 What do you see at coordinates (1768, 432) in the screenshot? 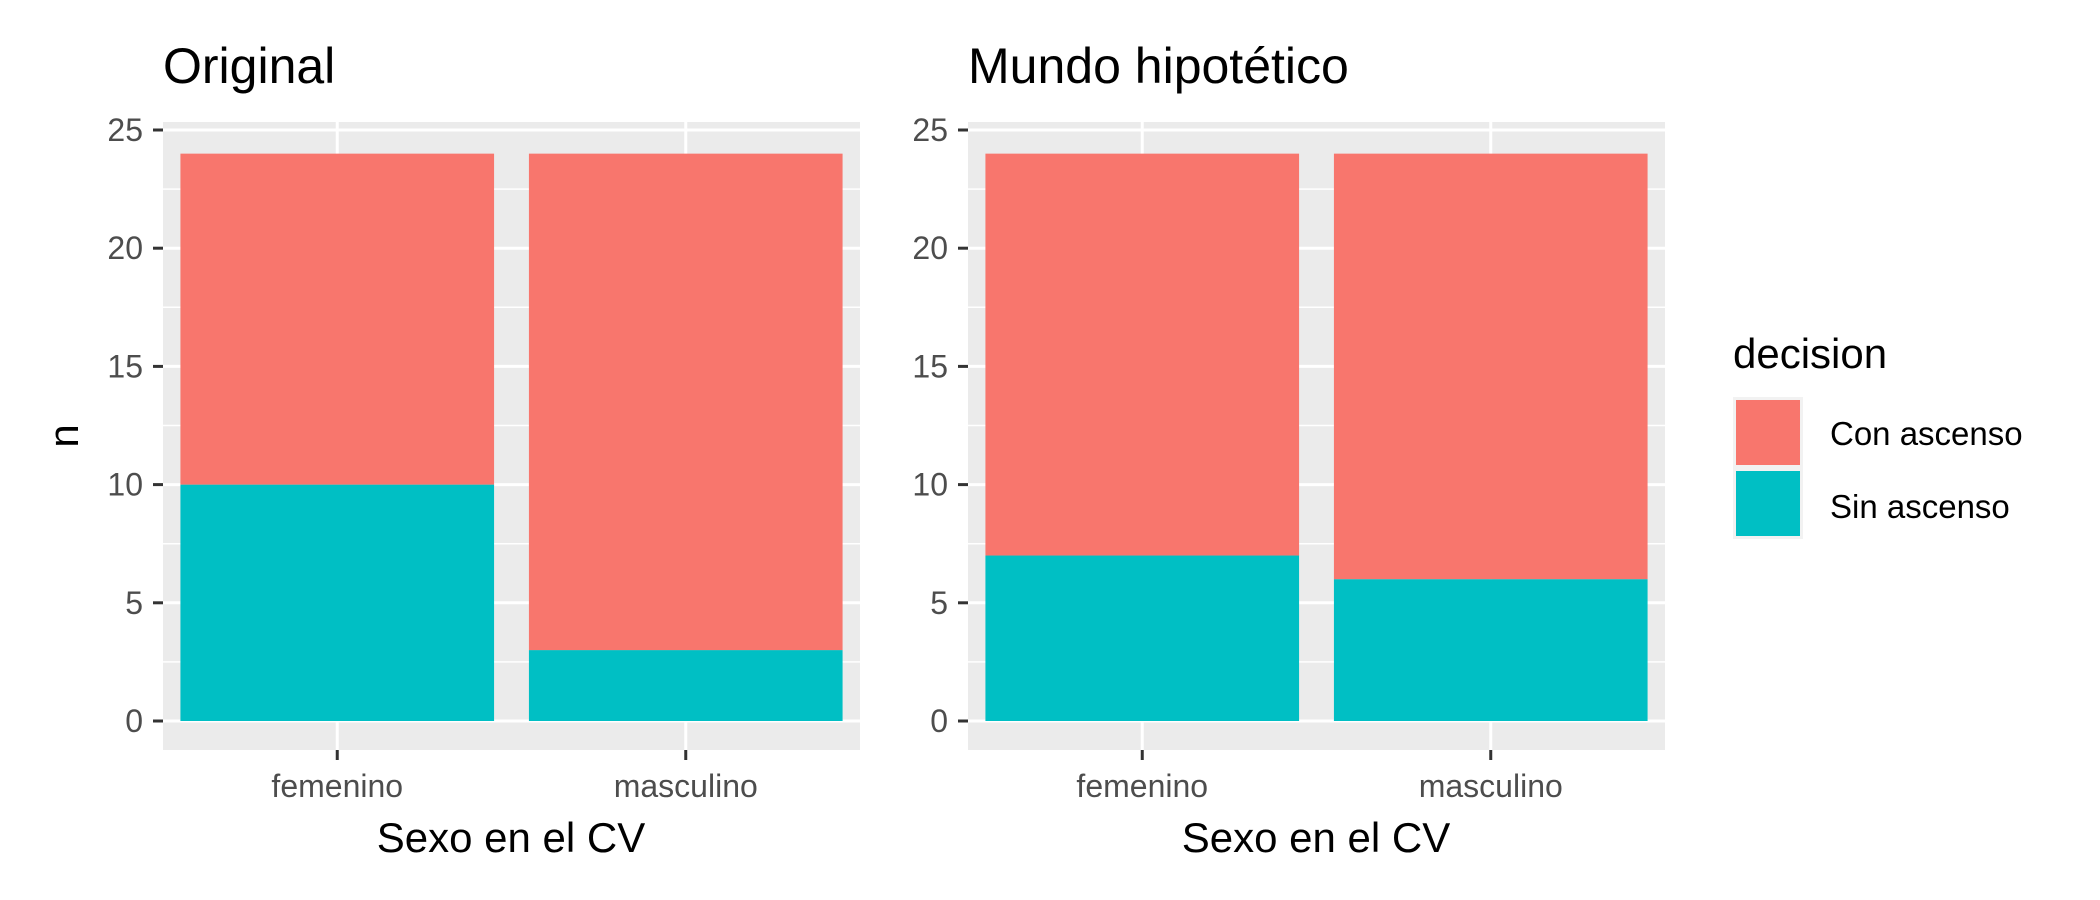
I see `legend-swatch-con-ascenso` at bounding box center [1768, 432].